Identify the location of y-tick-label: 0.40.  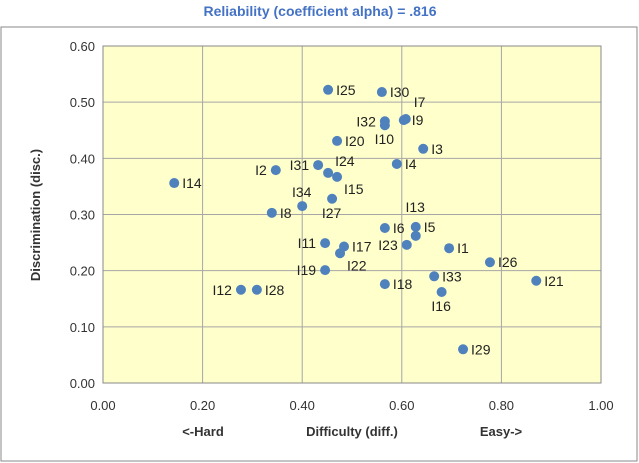
(82, 158).